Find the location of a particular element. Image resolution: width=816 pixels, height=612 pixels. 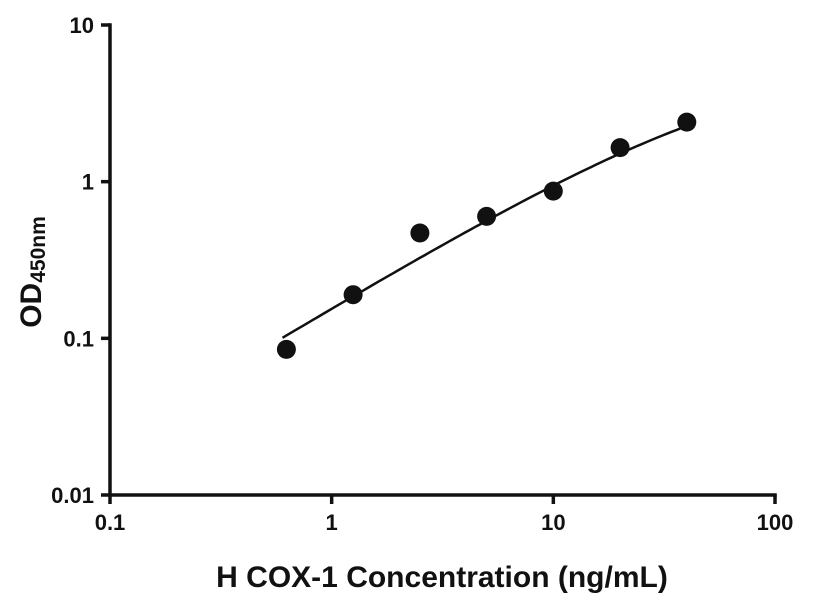

x-tick-label: 0.1 is located at coordinates (110, 522).